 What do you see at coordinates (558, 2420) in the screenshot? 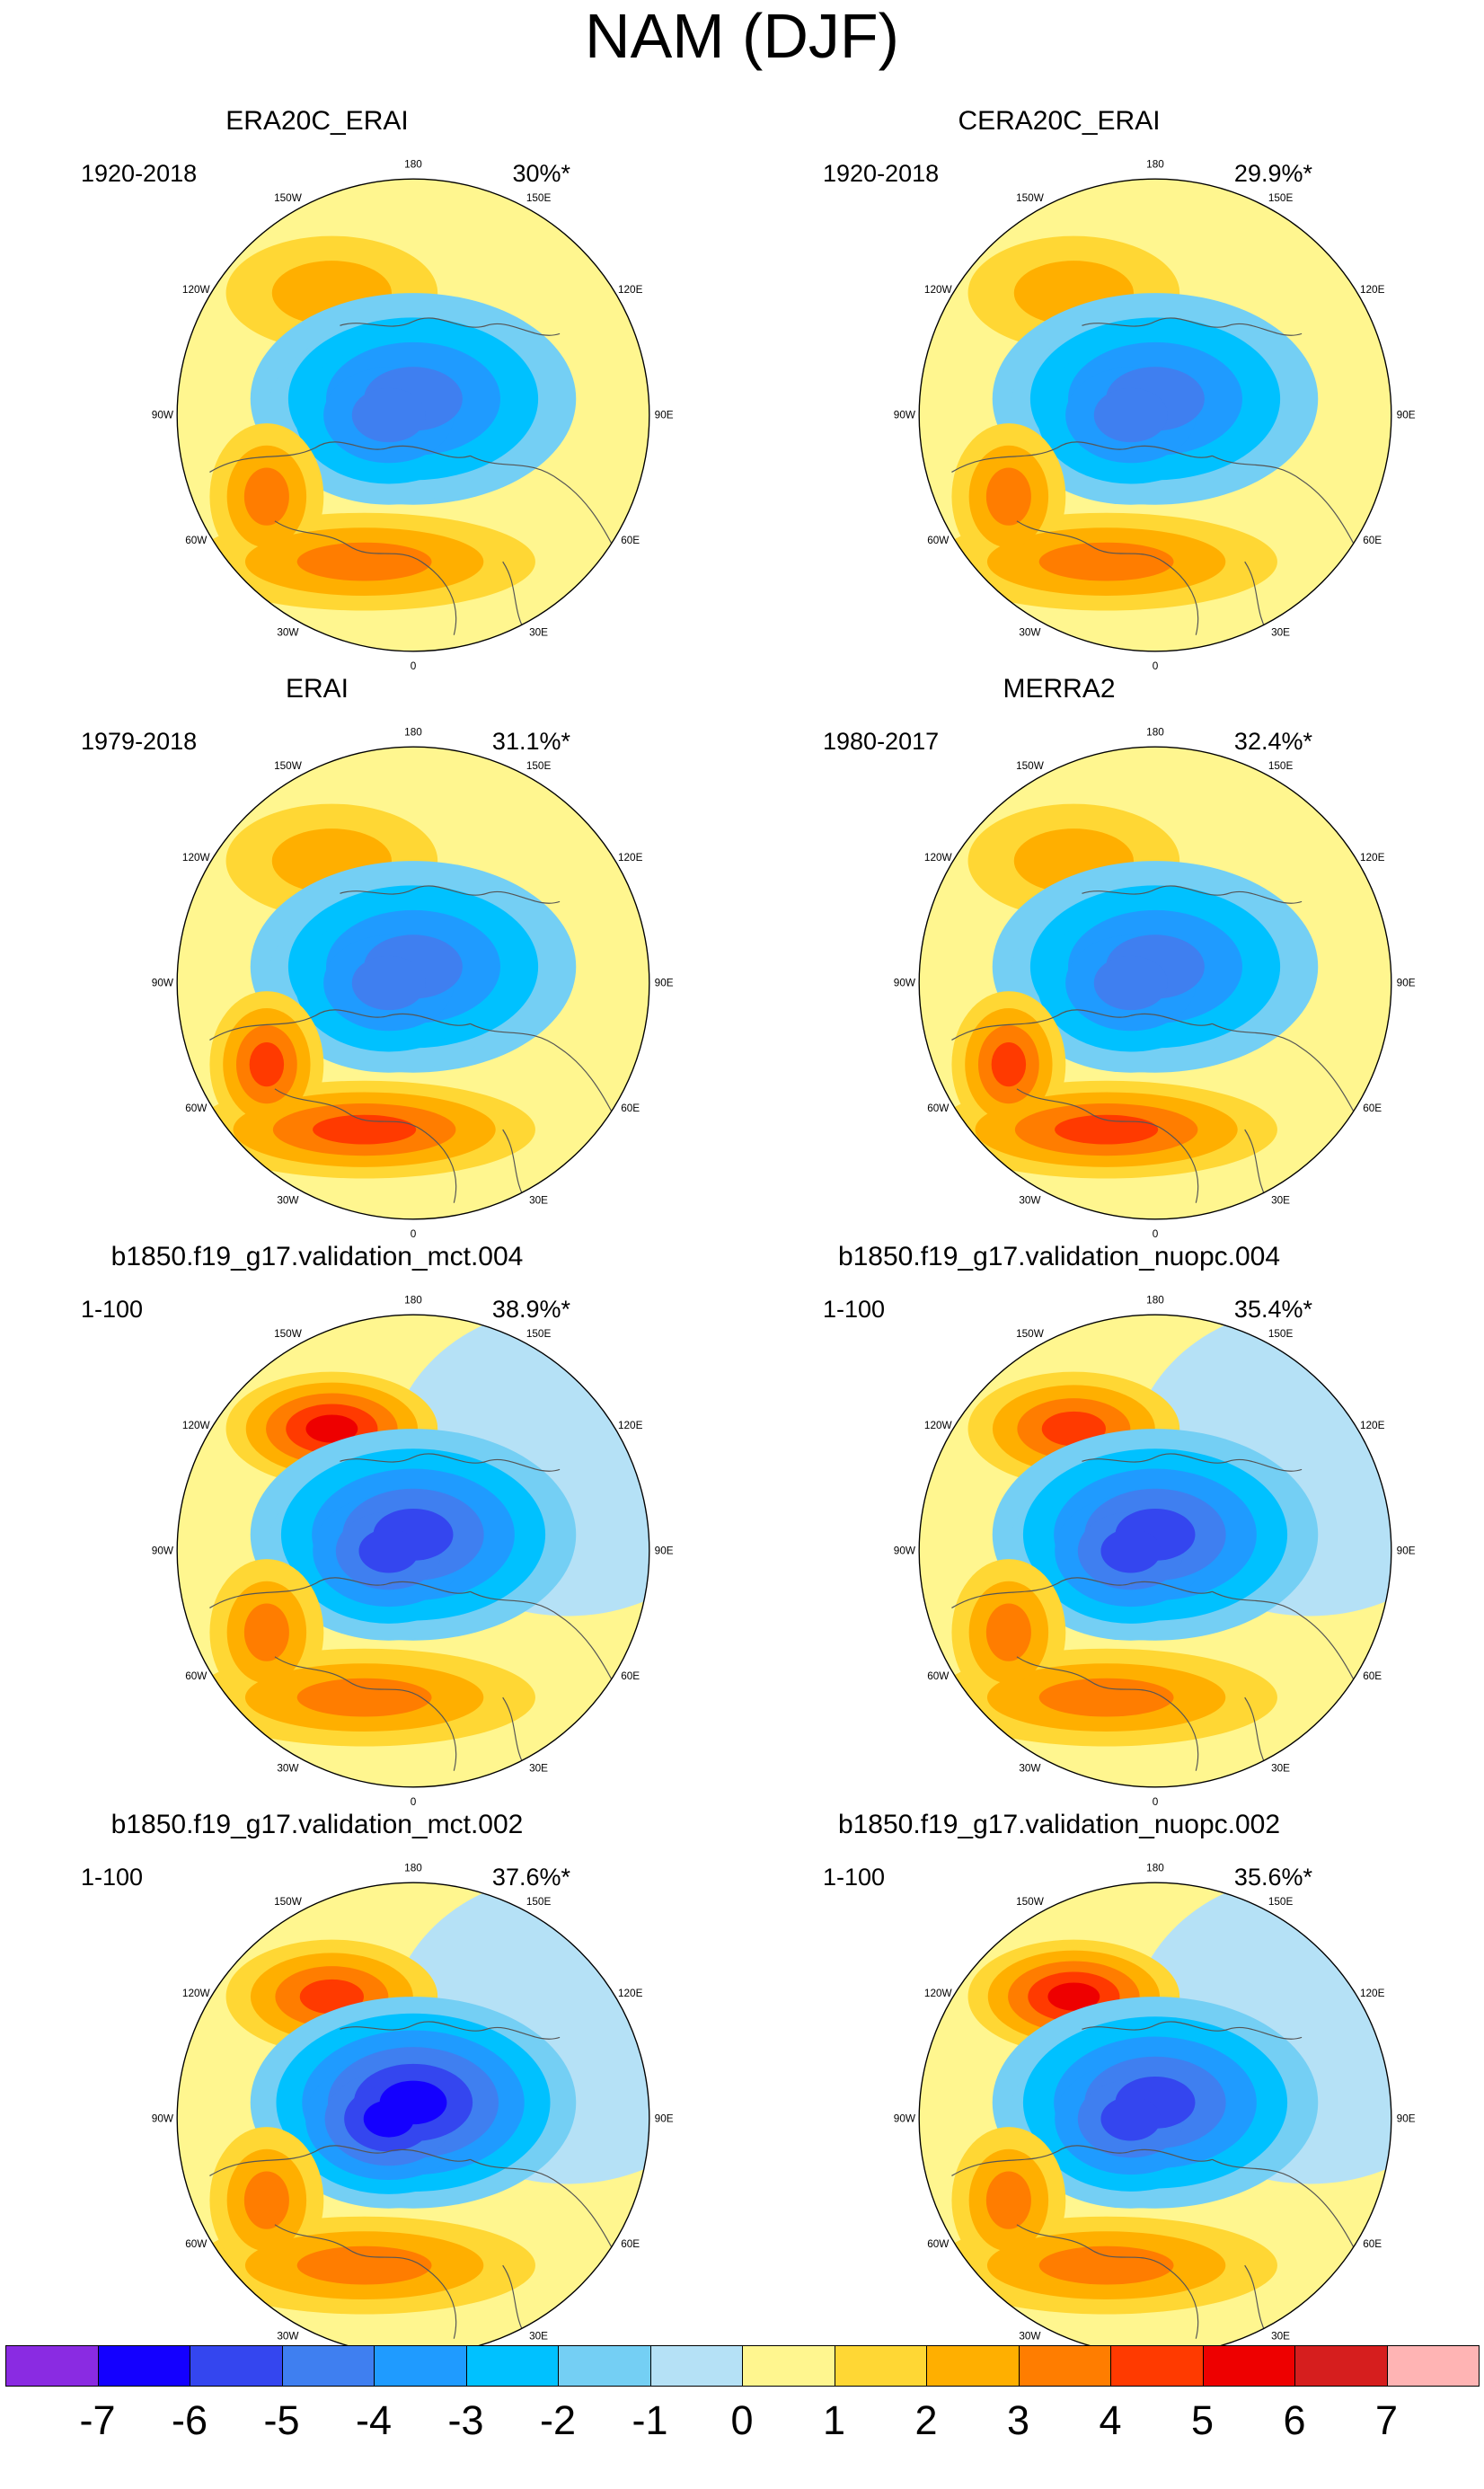
I see `colorbar-label: -2` at bounding box center [558, 2420].